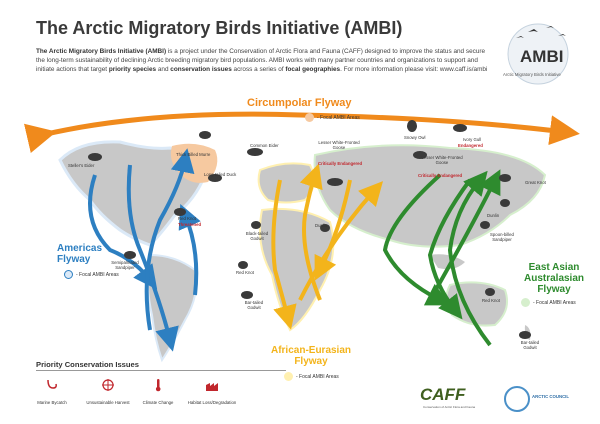  I want to click on australia-landmass, so click(476, 304).